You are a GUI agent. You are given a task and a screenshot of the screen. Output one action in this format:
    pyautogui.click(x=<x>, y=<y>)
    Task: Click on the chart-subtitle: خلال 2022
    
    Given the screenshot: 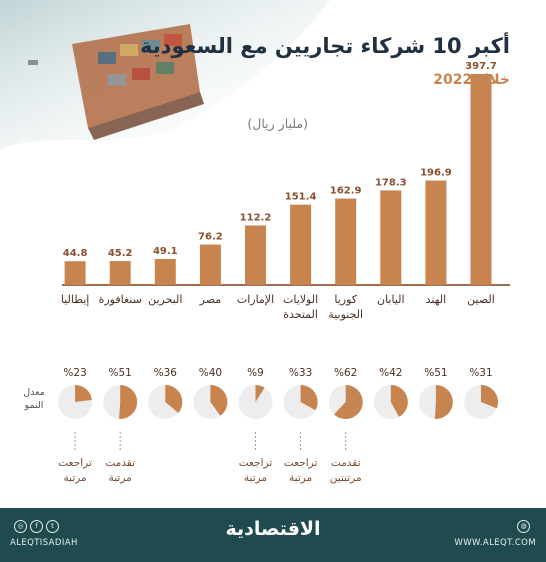 What is the action you would take?
    pyautogui.click(x=471, y=80)
    